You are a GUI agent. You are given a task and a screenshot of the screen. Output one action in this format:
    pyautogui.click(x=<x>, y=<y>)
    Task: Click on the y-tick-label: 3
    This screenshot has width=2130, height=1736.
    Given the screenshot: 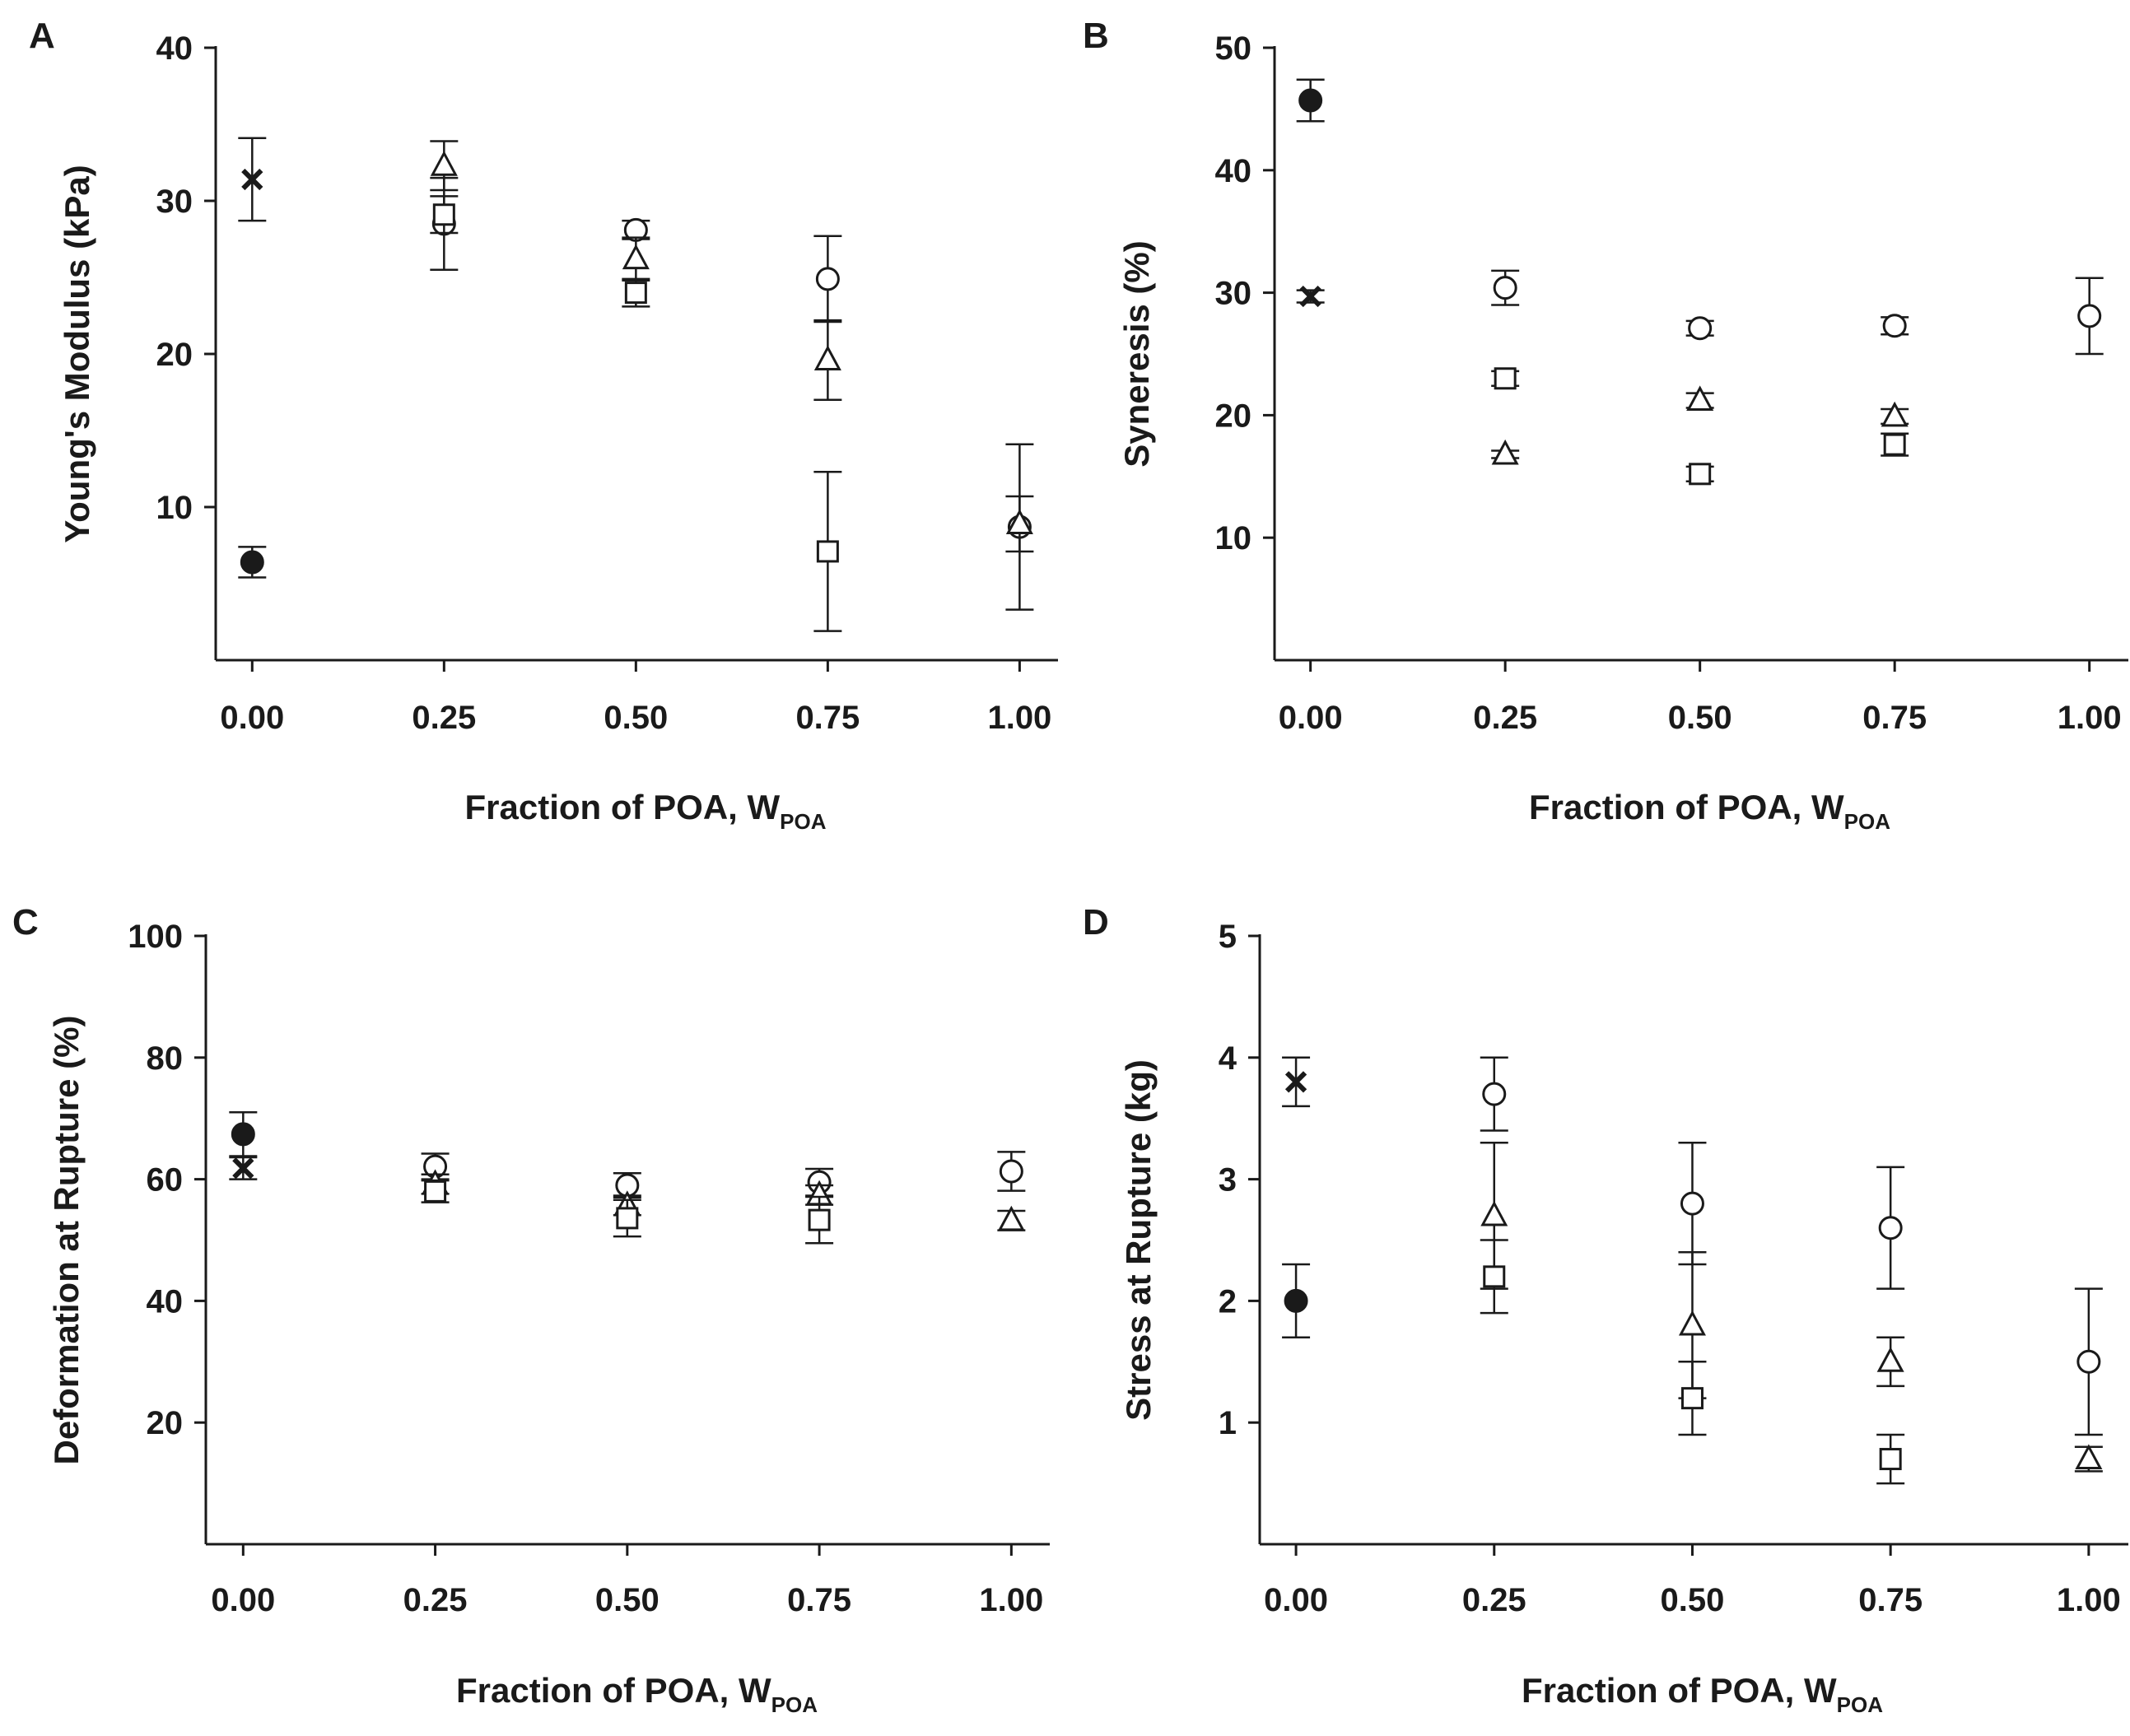 What is the action you would take?
    pyautogui.click(x=1228, y=1180)
    